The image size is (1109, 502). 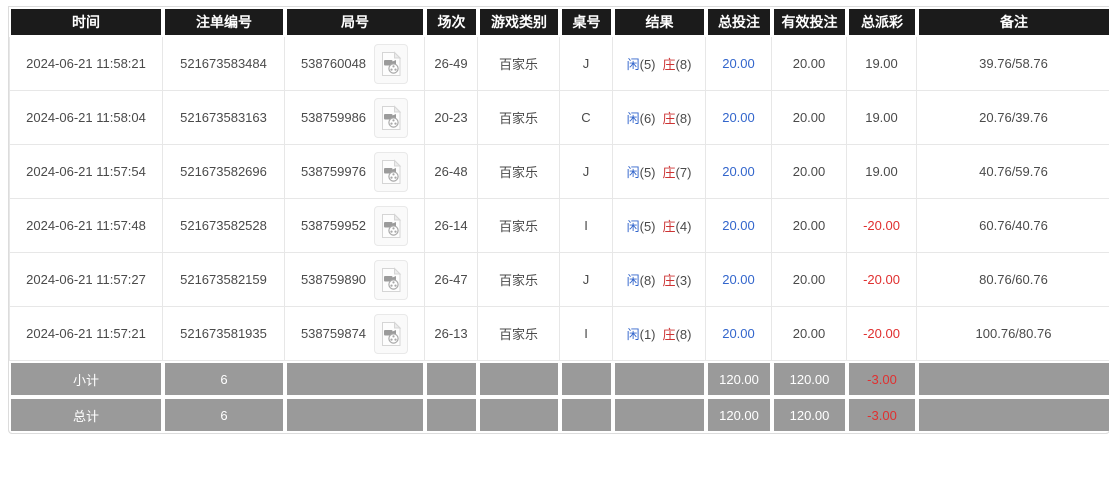 I want to click on cell-session: 26-49, so click(x=451, y=64).